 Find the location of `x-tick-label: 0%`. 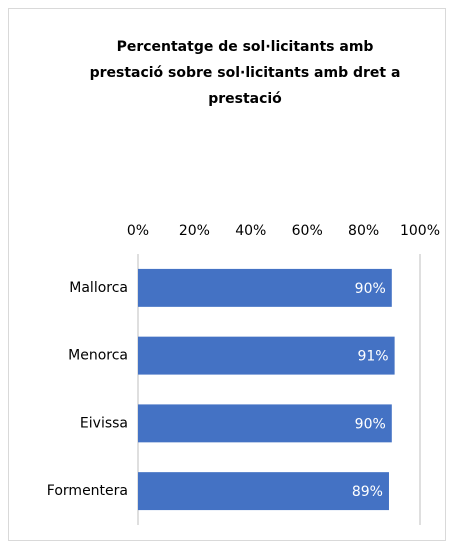

x-tick-label: 0% is located at coordinates (138, 231).